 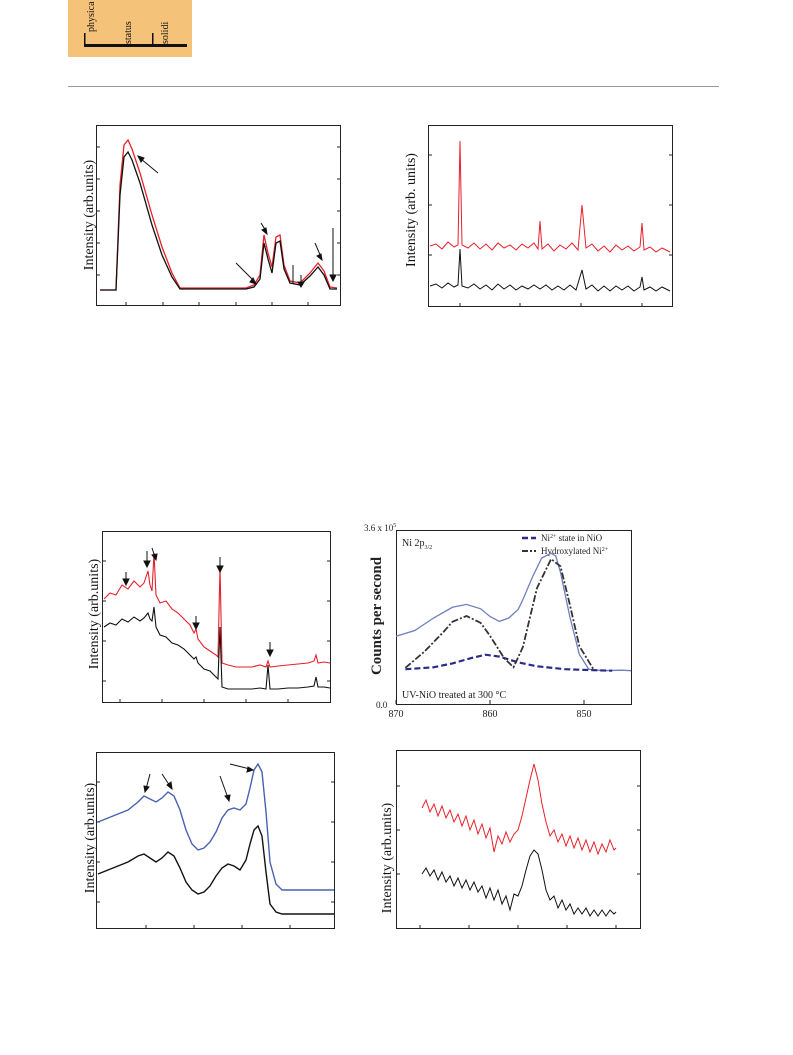 I want to click on fig2b-series-group, so click(x=513, y=612).